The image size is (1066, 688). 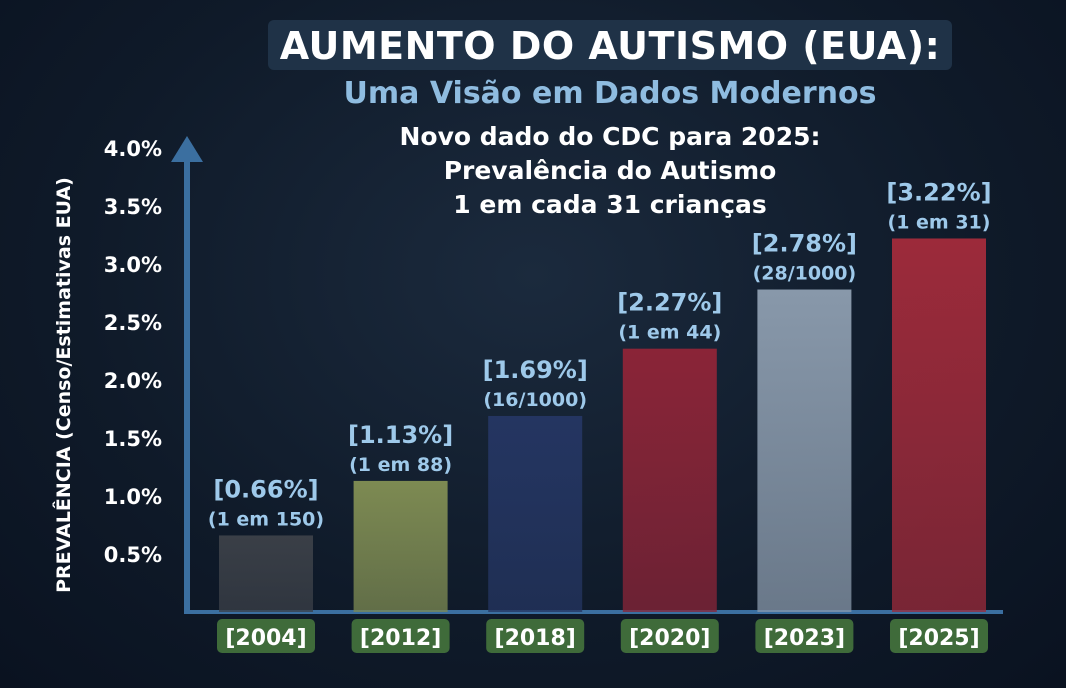 I want to click on bar-ratio-label: (1 em 31), so click(x=939, y=222).